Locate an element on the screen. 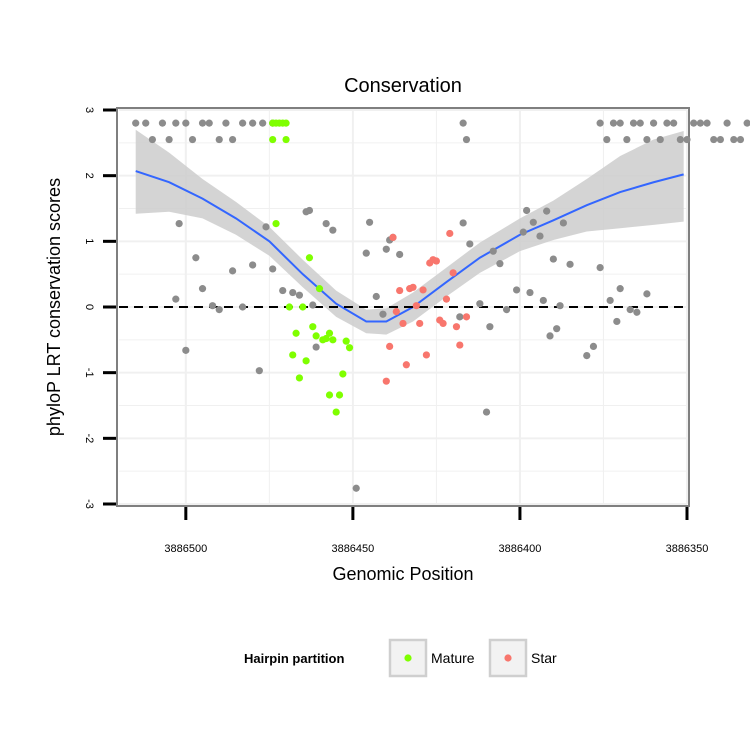 This screenshot has width=750, height=750. chart-title: Conservation is located at coordinates (403, 86).